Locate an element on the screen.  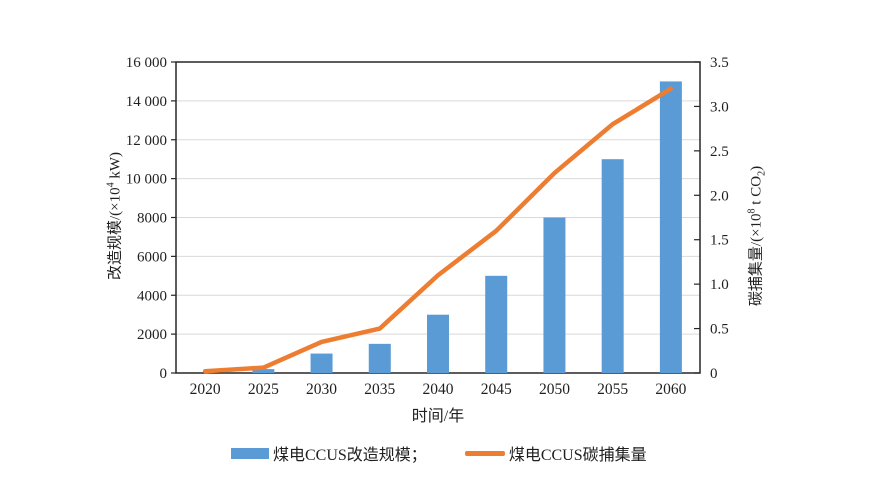
left-axis-tick-label: 6000 is located at coordinates (152, 257).